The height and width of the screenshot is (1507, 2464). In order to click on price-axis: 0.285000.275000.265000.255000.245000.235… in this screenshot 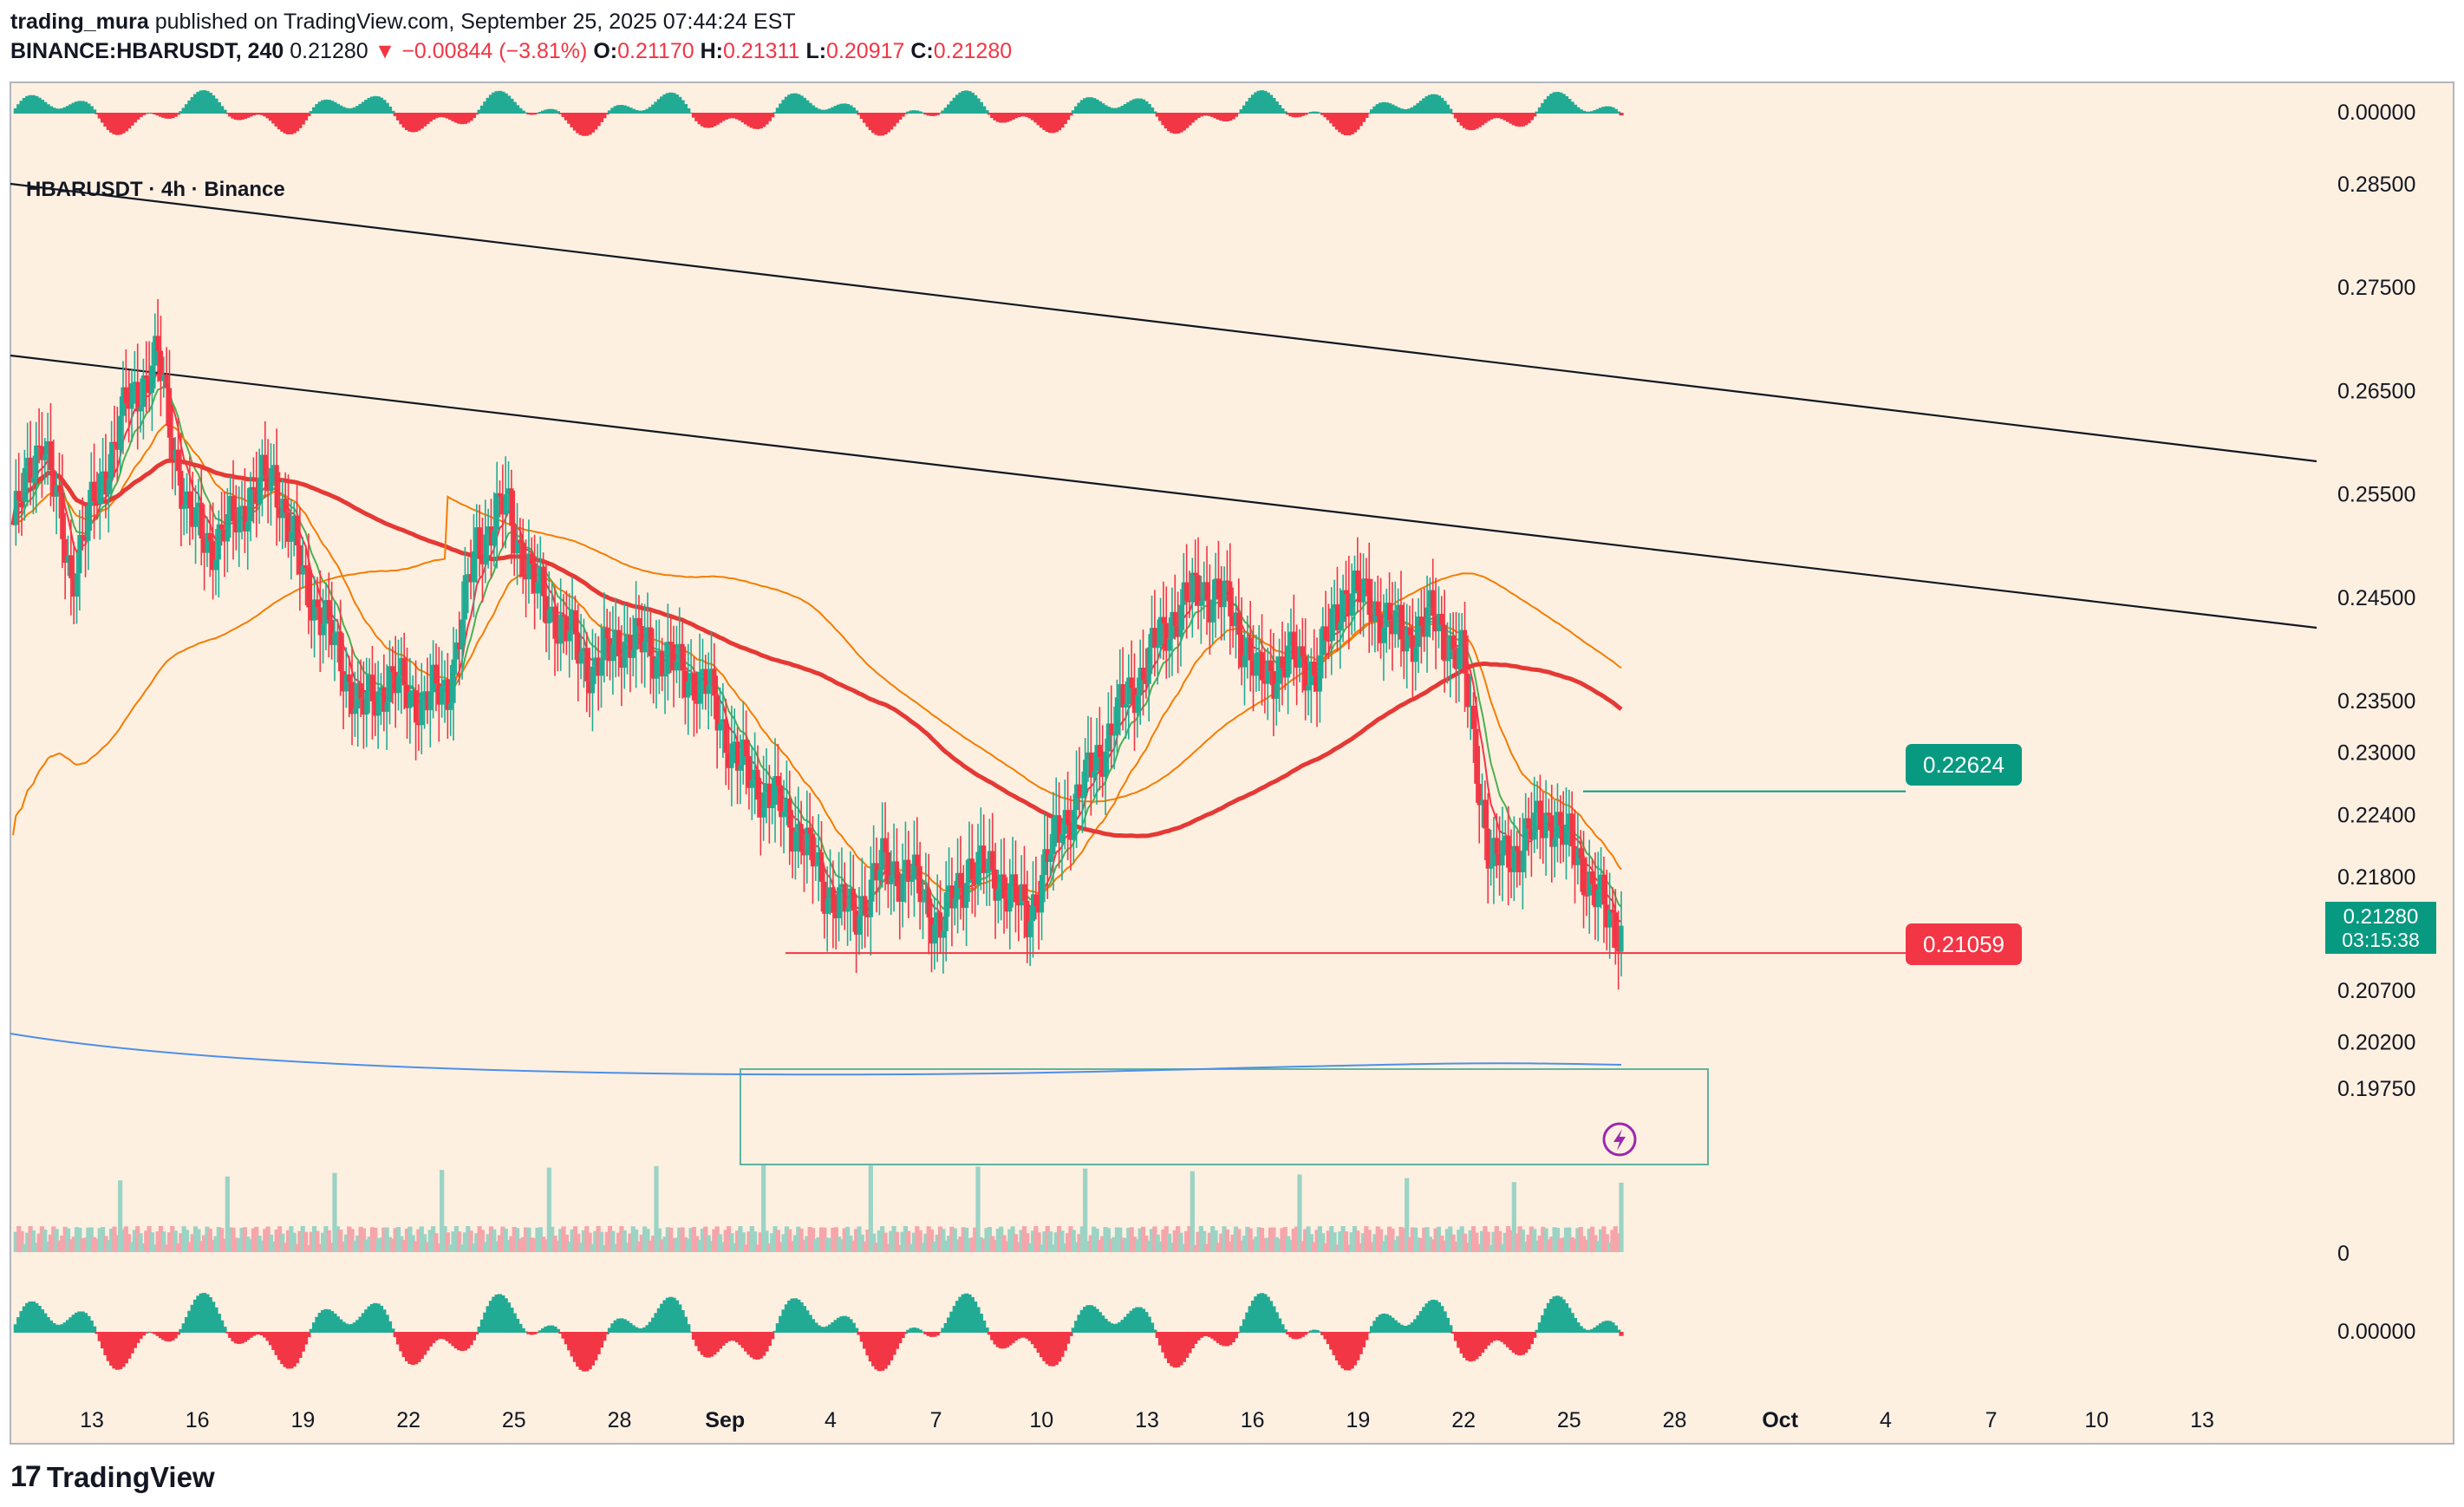, I will do `click(2376, 637)`.